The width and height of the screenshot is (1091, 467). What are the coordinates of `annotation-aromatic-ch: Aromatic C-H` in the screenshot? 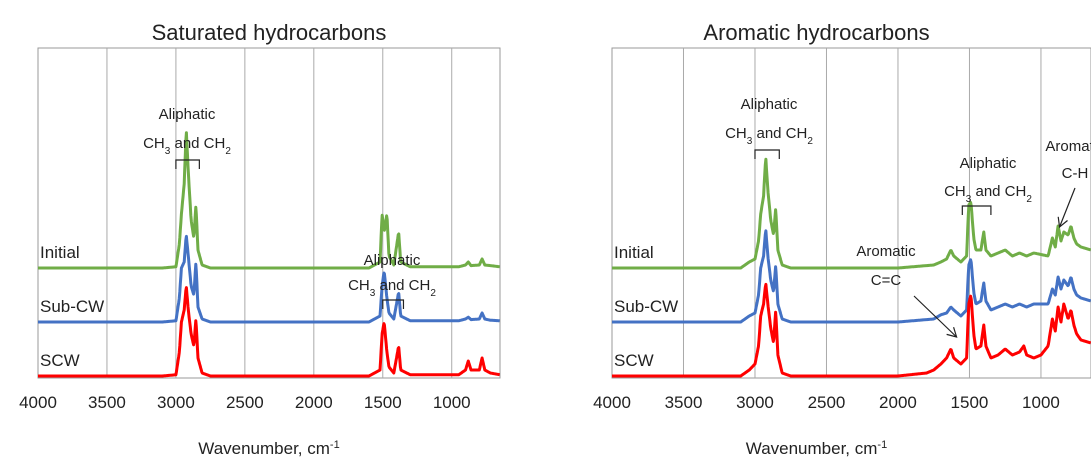 It's located at (1068, 183).